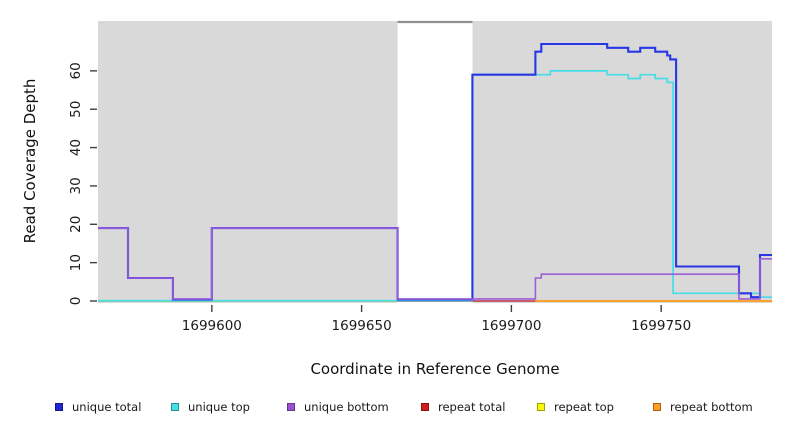 The image size is (792, 432). I want to click on legend-item-repeat-top: repeat top, so click(575, 407).